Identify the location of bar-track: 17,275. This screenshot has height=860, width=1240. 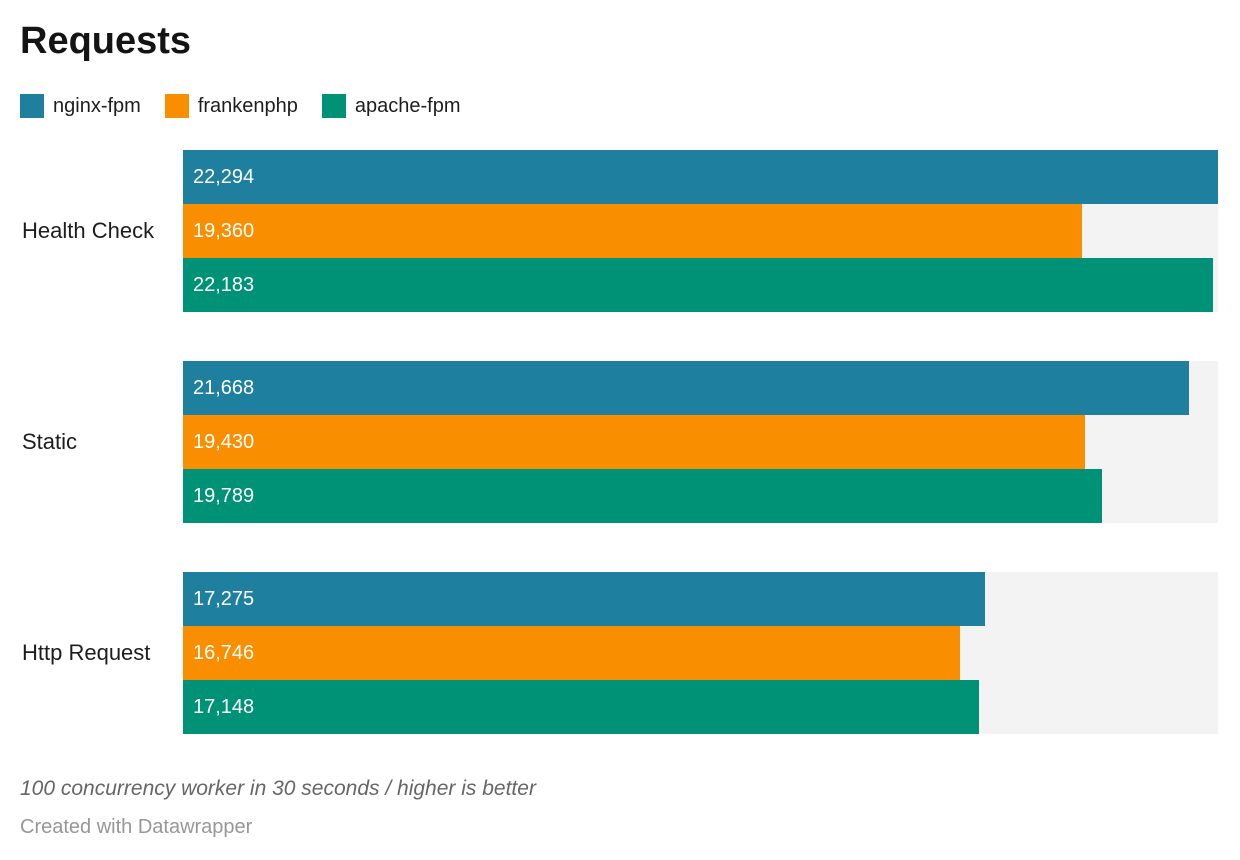
(700, 599).